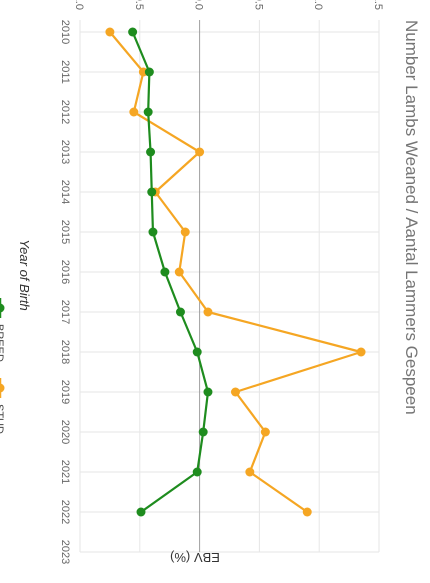  What do you see at coordinates (199, 5) in the screenshot?
I see `y-tick-label: 0.0` at bounding box center [199, 5].